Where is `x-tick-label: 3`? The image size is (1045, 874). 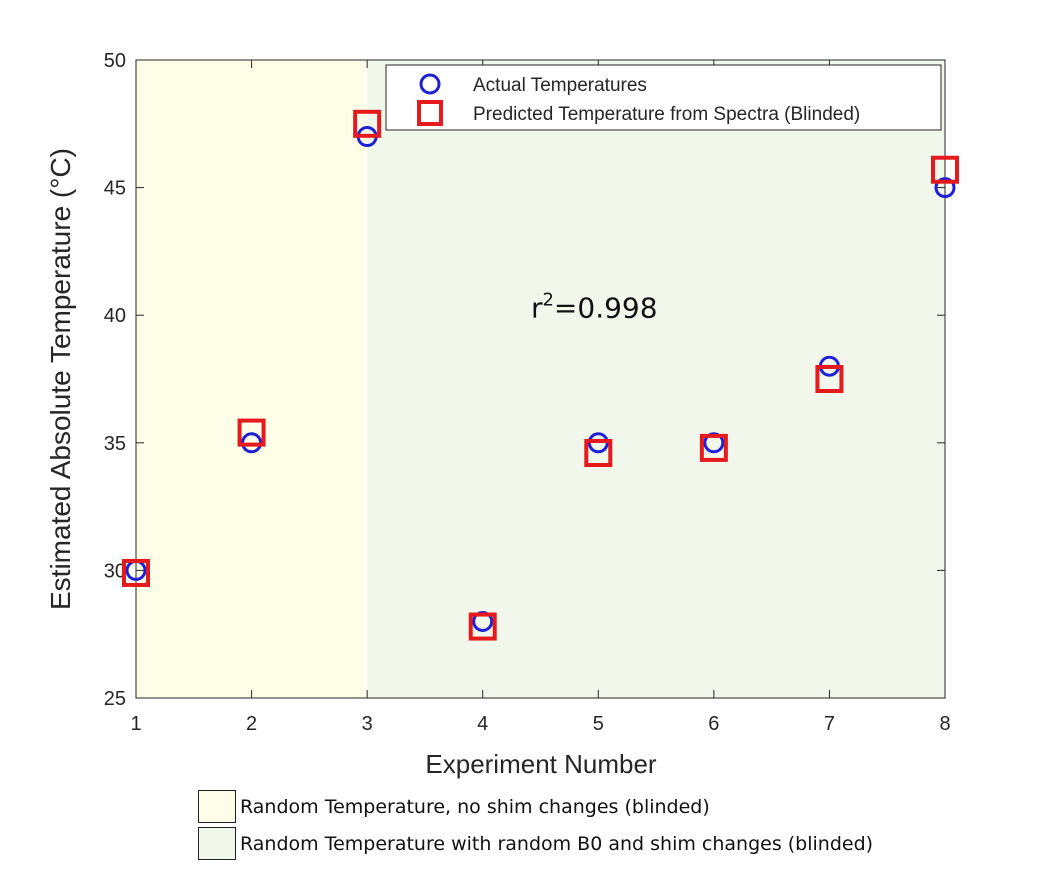
x-tick-label: 3 is located at coordinates (367, 724).